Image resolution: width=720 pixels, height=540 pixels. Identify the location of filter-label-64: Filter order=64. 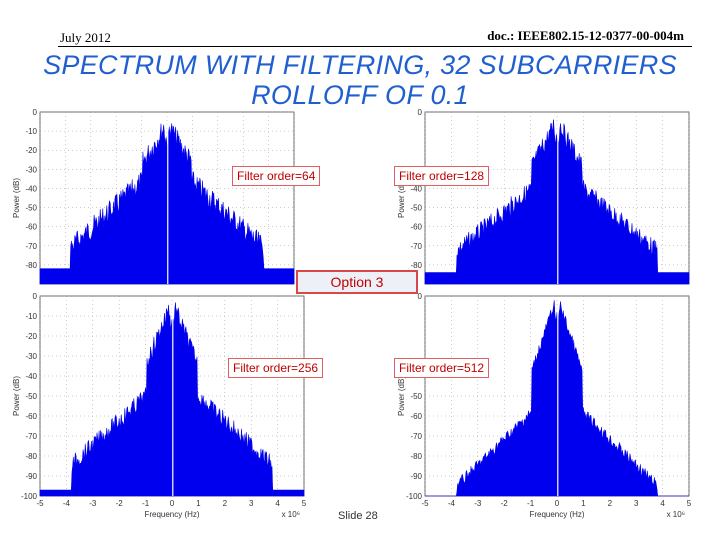
(276, 176).